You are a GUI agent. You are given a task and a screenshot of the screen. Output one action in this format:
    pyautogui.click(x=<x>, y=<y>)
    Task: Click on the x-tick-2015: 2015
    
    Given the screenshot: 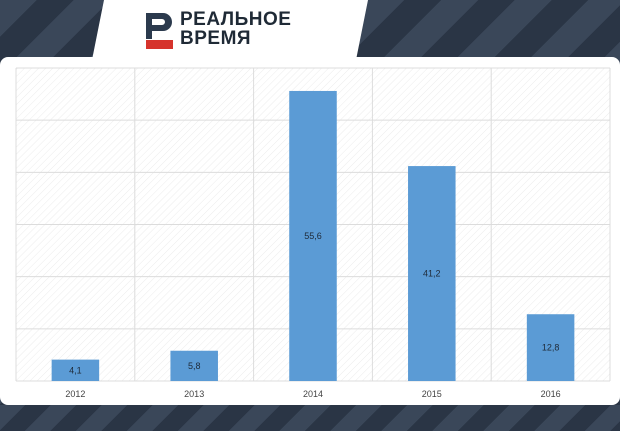 What is the action you would take?
    pyautogui.click(x=432, y=394)
    